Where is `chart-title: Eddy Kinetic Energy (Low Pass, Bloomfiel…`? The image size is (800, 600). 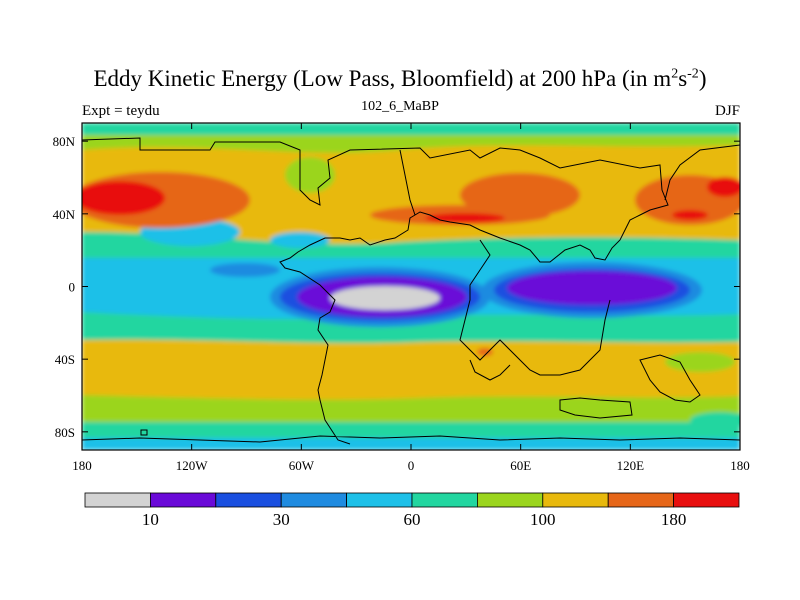
chart-title: Eddy Kinetic Energy (Low Pass, Bloomfiel… is located at coordinates (400, 78).